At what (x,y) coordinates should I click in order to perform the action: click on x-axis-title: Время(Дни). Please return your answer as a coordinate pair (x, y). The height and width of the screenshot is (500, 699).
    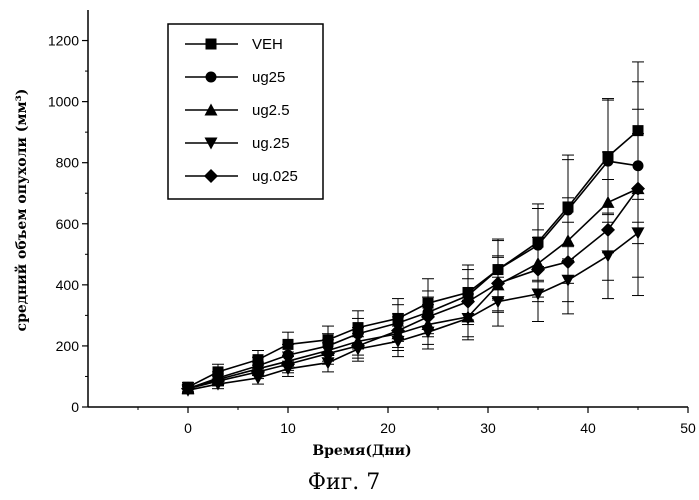
    Looking at the image, I should click on (361, 451).